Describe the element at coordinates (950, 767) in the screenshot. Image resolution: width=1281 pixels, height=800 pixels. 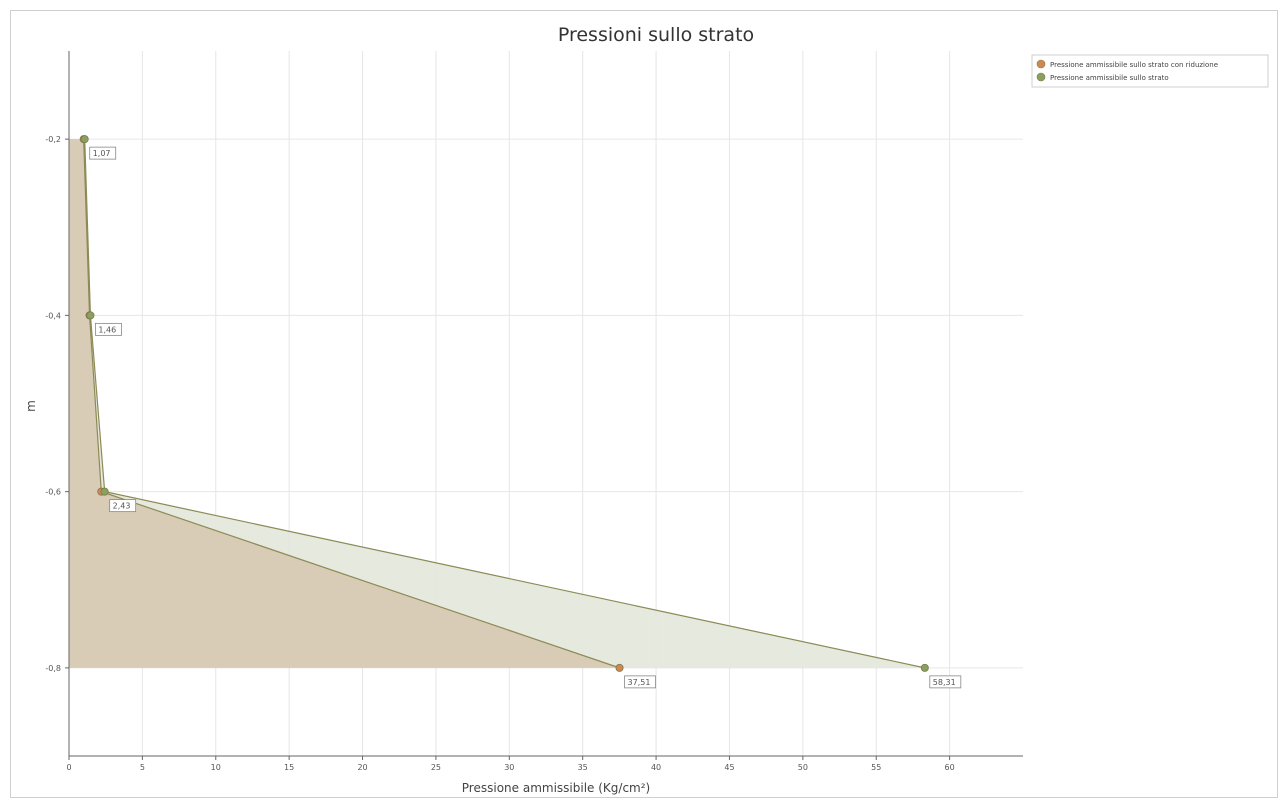
I see `x-tick-label: 60` at that location.